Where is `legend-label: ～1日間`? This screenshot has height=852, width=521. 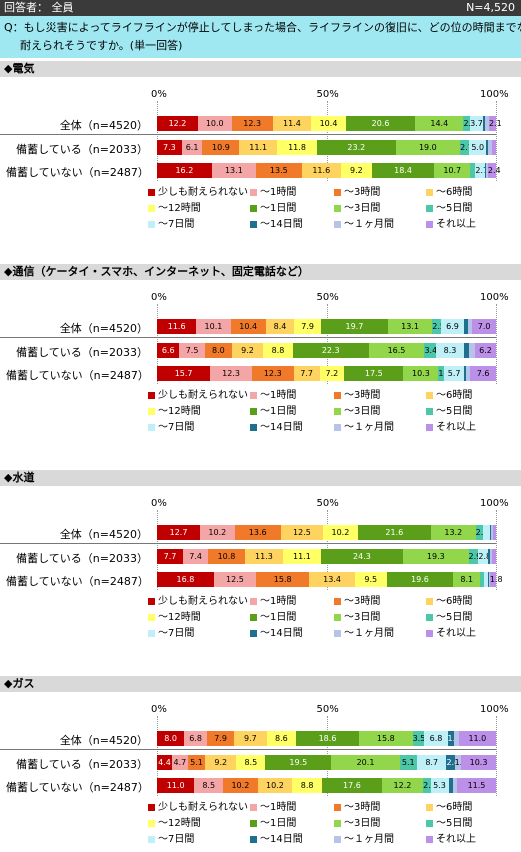
legend-label: ～1日間 is located at coordinates (278, 208).